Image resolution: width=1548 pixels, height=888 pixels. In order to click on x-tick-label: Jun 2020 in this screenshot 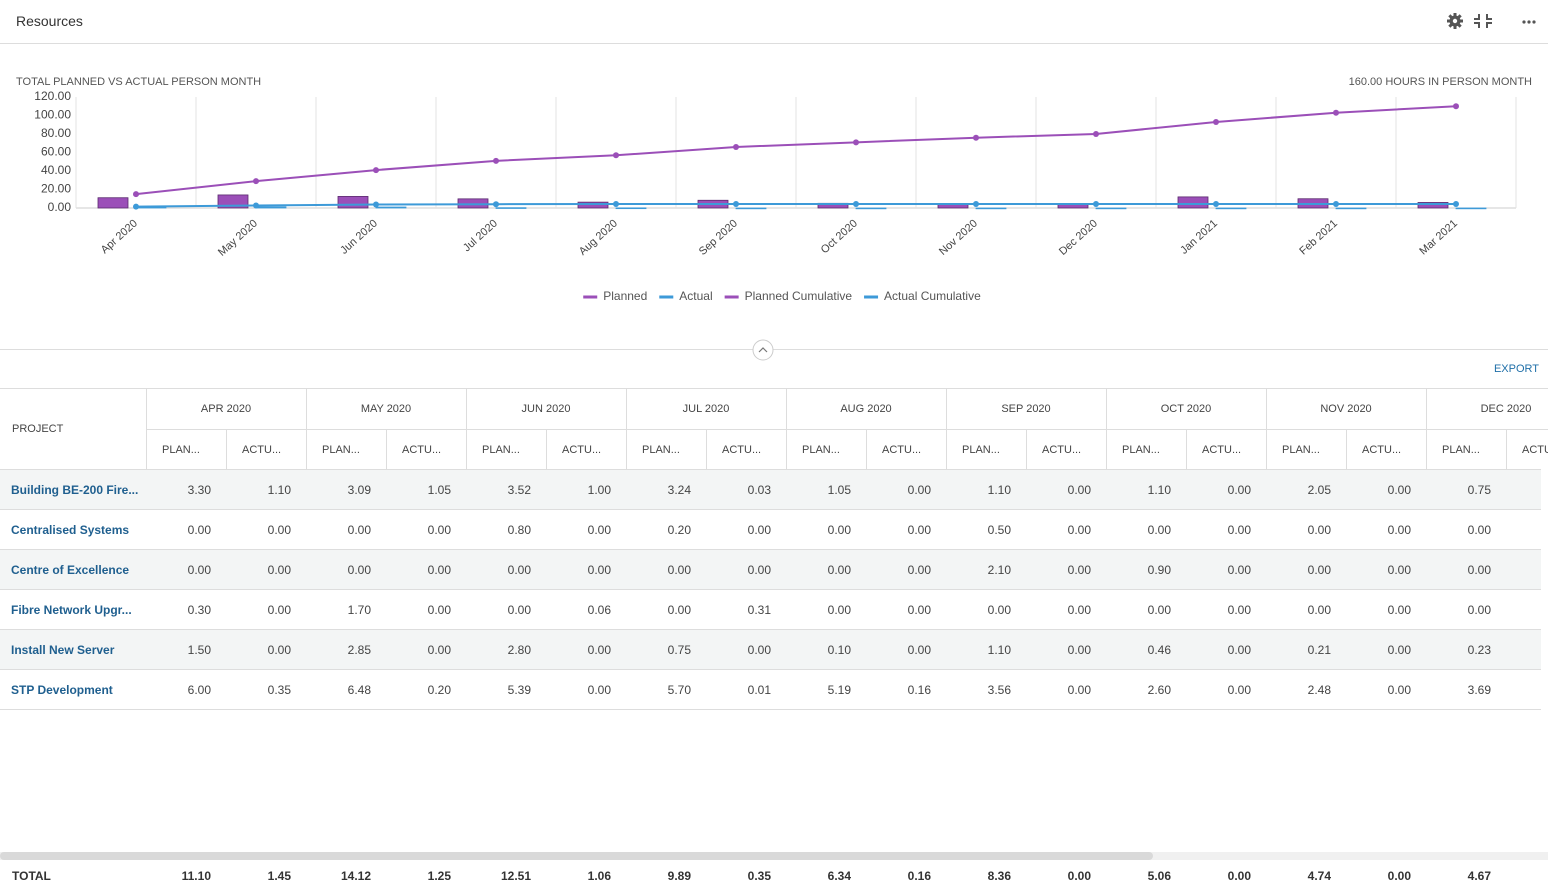, I will do `click(359, 236)`.